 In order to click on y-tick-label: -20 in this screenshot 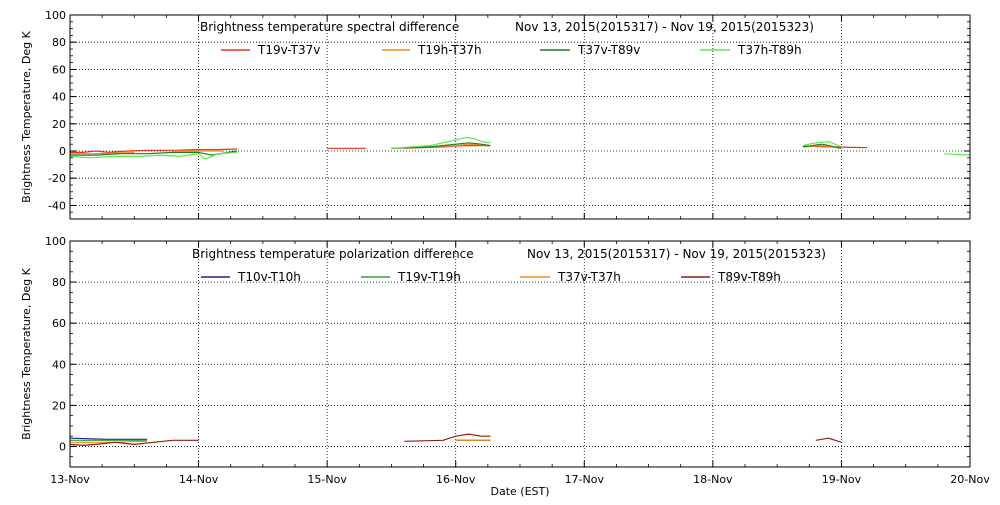, I will do `click(57, 178)`.